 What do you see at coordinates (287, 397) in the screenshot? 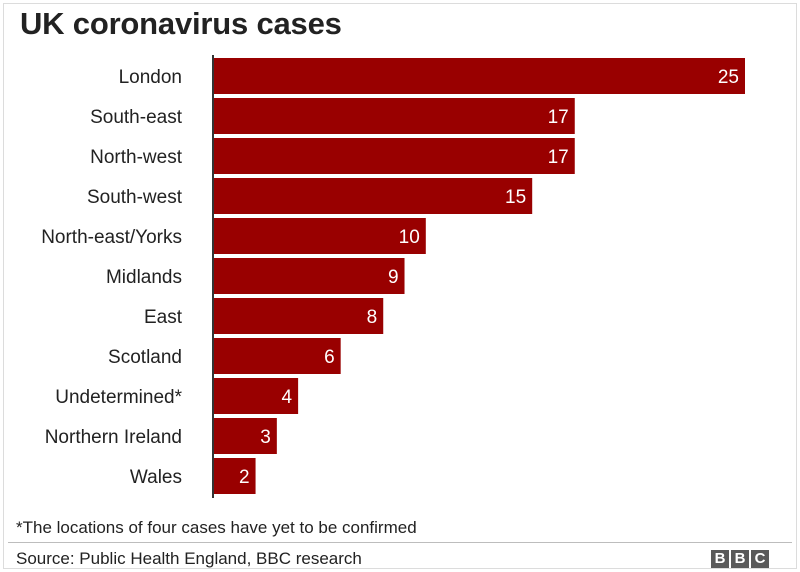
I see `bar-value-label: 4` at bounding box center [287, 397].